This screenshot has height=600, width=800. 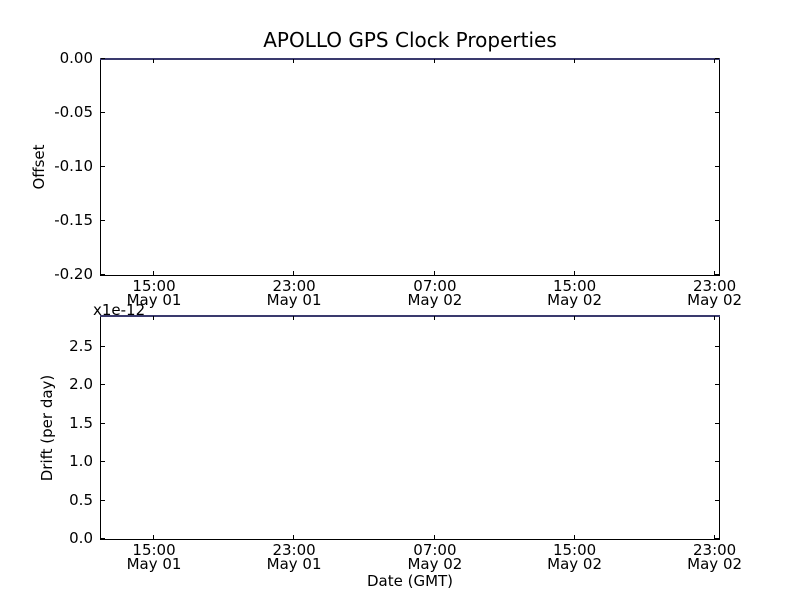 I want to click on y-tick-label: -0.10, so click(x=73, y=166).